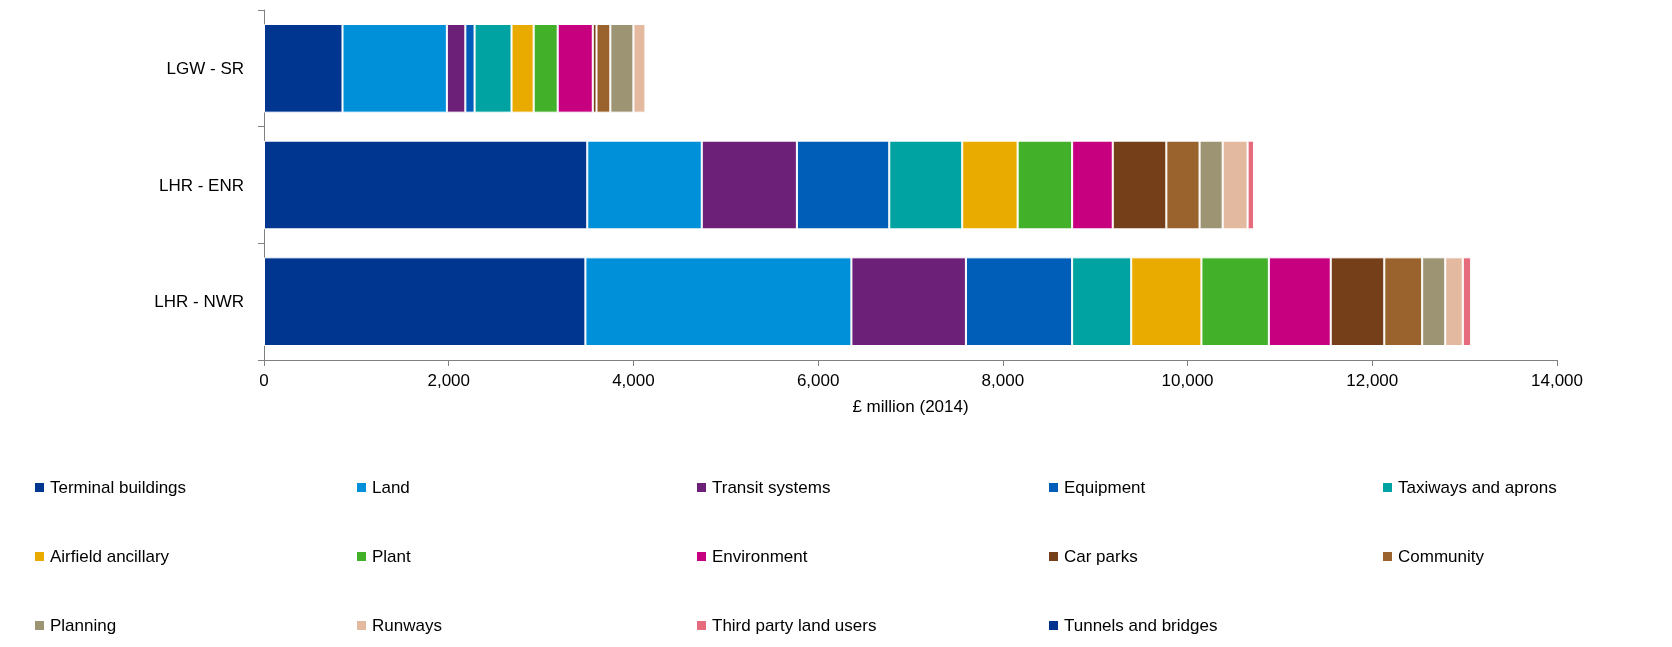  Describe the element at coordinates (83, 625) in the screenshot. I see `legend-label: Planning` at that location.